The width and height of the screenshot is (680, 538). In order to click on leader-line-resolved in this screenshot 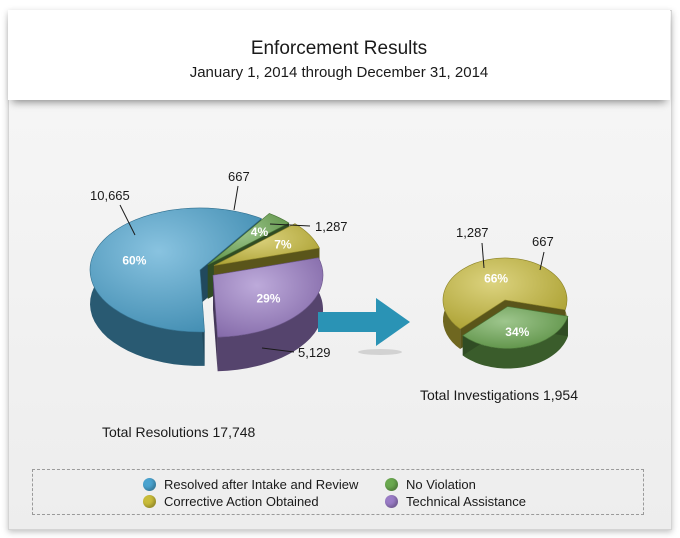, I will do `click(127, 220)`.